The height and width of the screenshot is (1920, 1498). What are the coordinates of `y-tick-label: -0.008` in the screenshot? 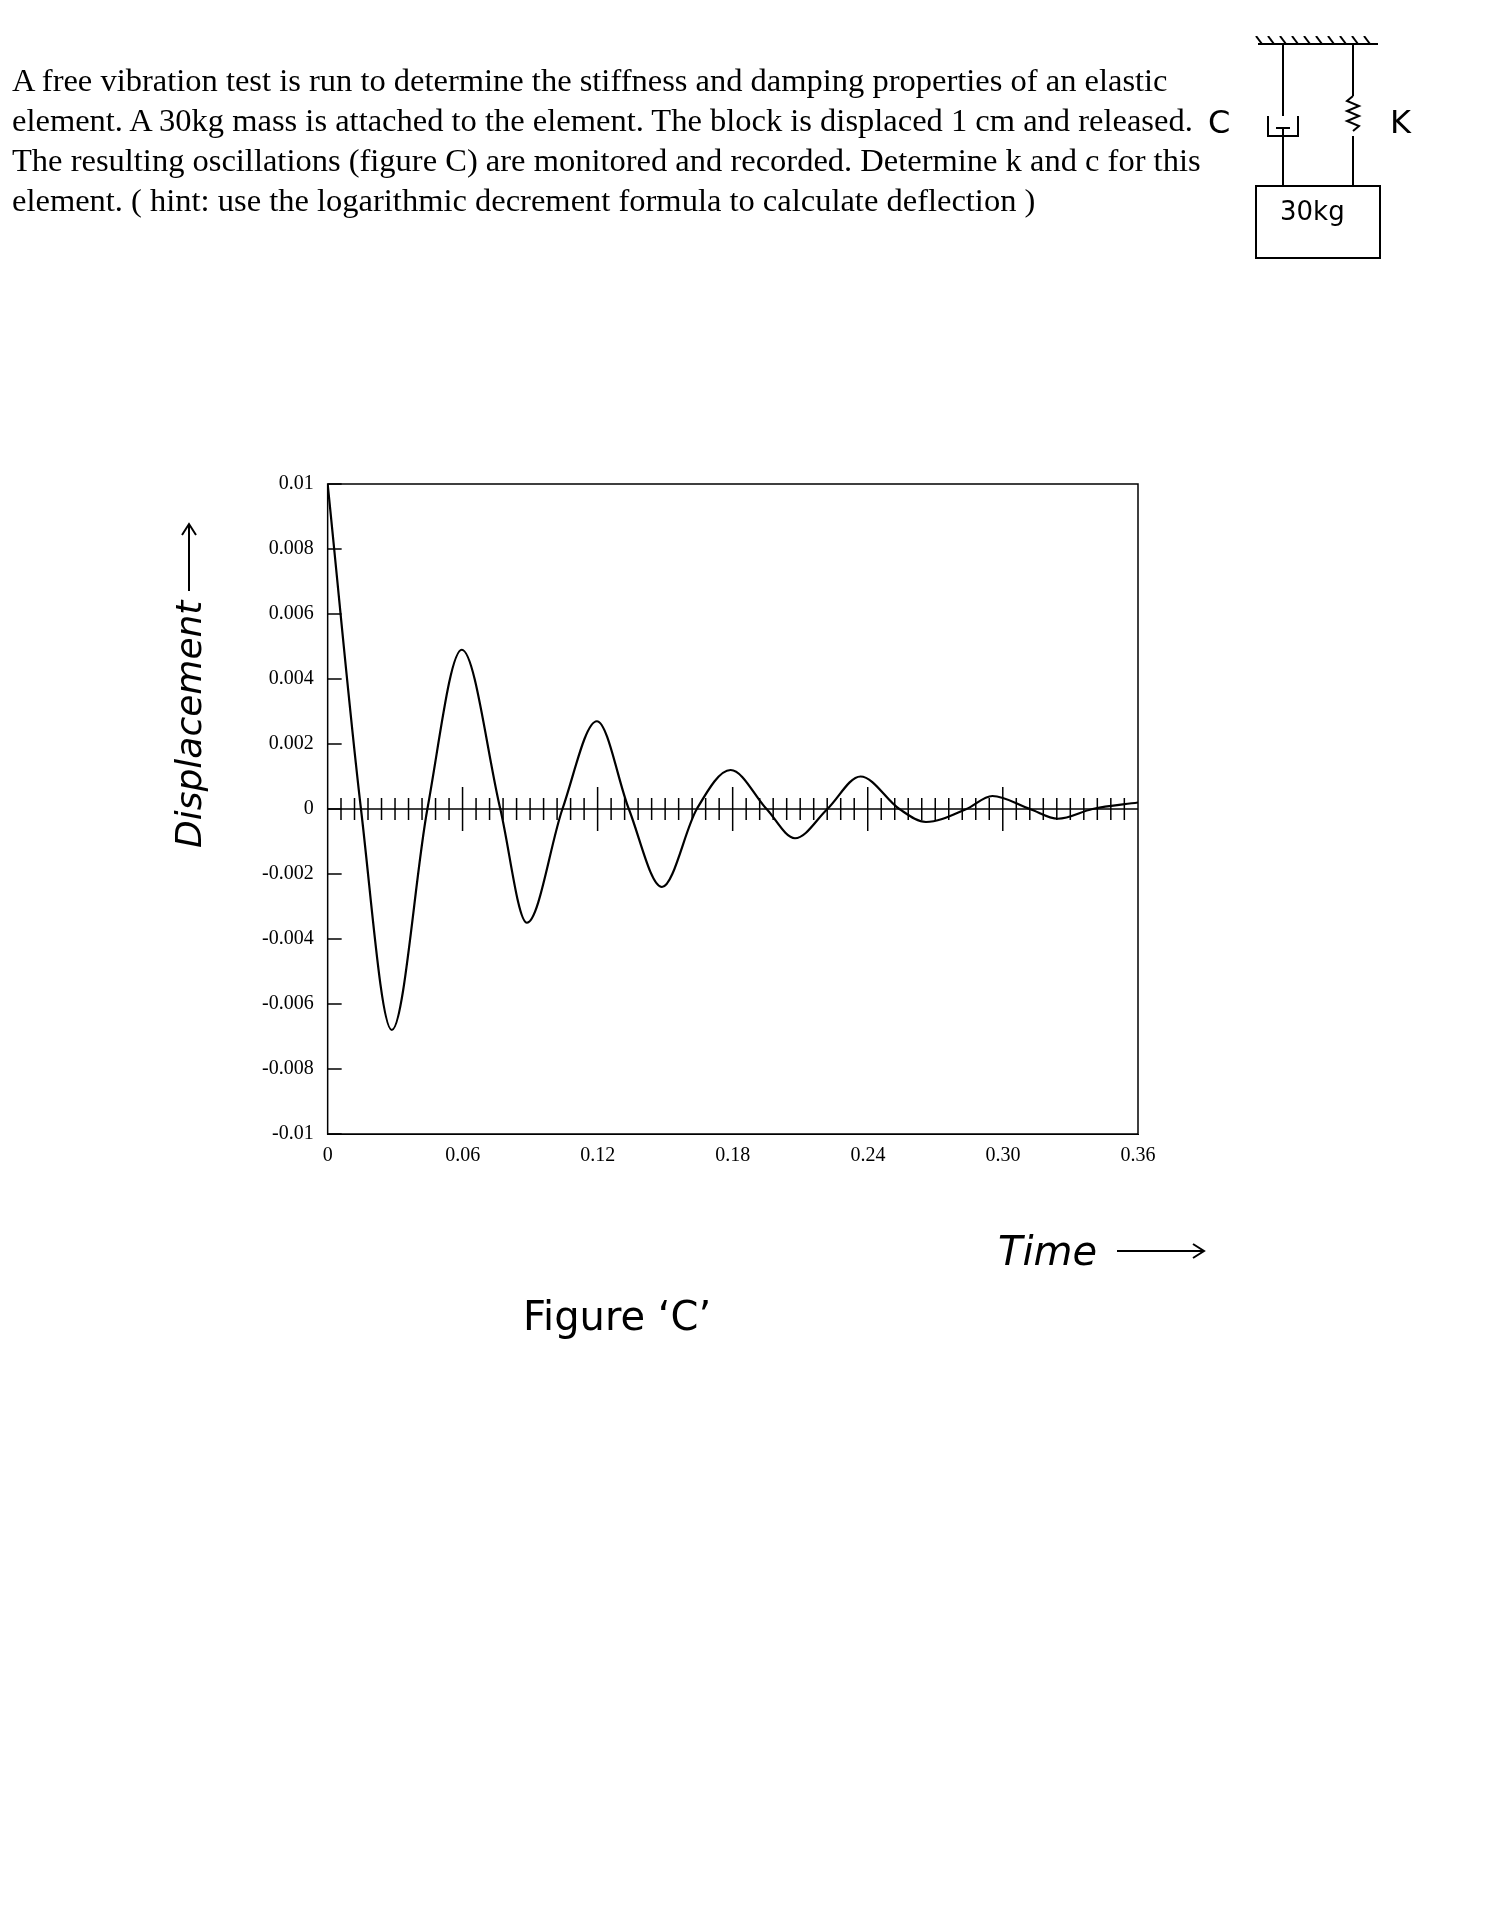 It's located at (287, 1067).